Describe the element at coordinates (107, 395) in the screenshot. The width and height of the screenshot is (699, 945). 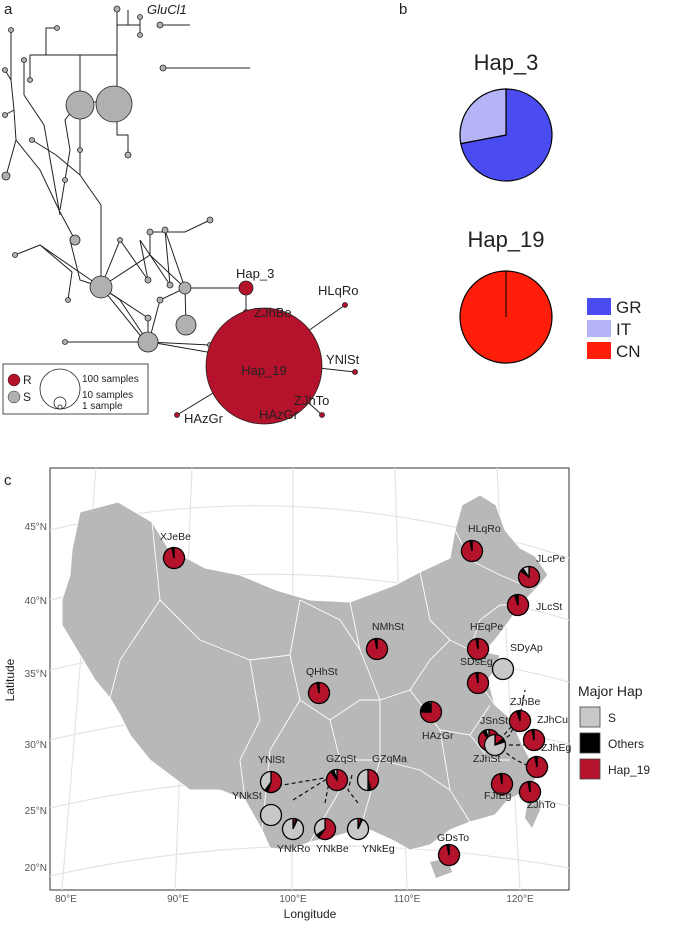
I see `legend-size-10-label: 10 samples` at that location.